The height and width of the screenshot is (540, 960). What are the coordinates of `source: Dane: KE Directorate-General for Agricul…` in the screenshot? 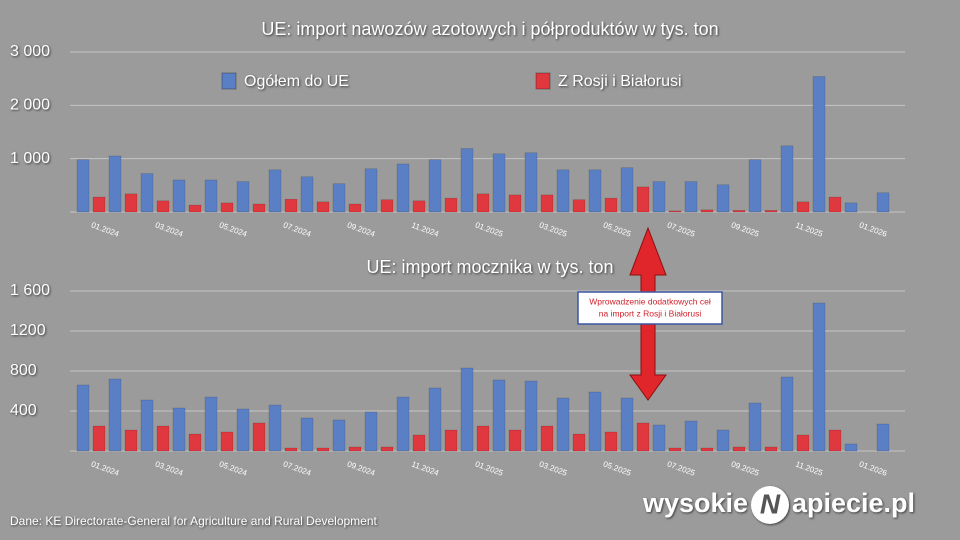 It's located at (194, 521).